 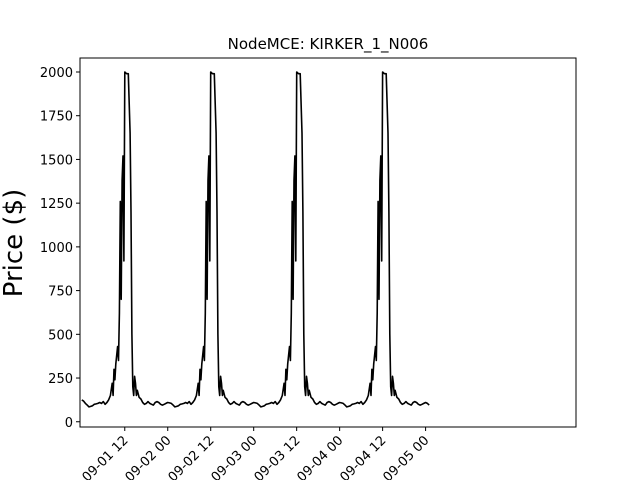 What do you see at coordinates (69, 423) in the screenshot?
I see `y-tick-label: 0` at bounding box center [69, 423].